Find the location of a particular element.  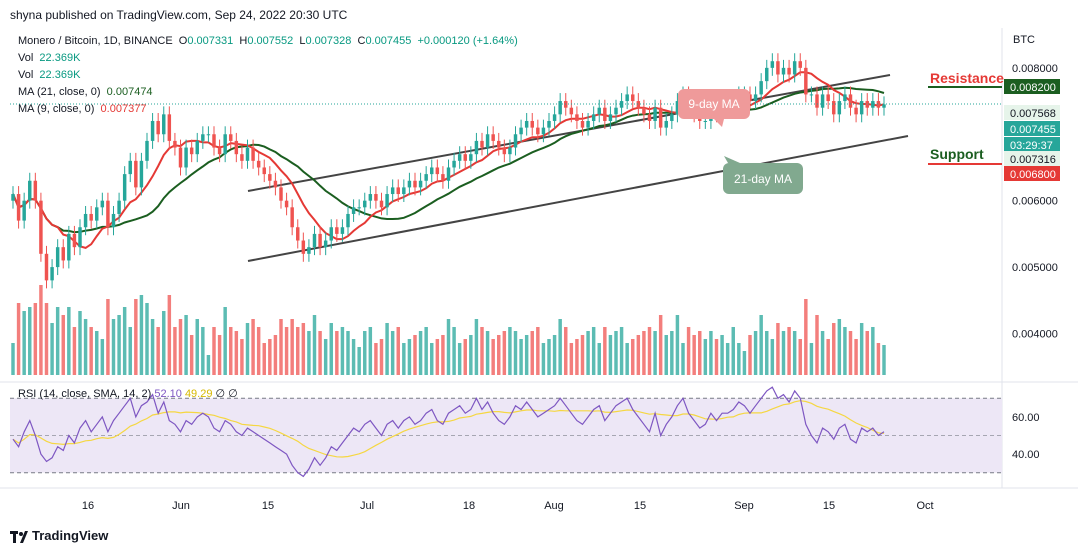

tradingview-logo-icon is located at coordinates (19, 536).